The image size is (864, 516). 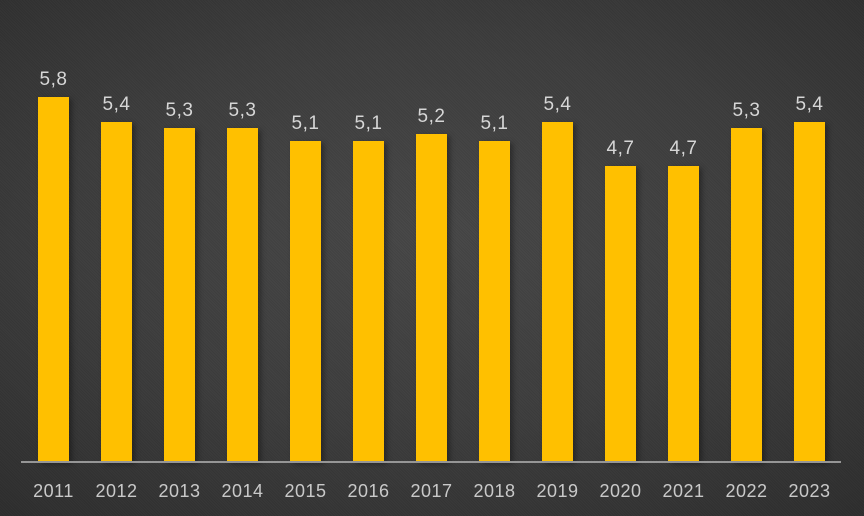 What do you see at coordinates (116, 292) in the screenshot?
I see `bar-2012` at bounding box center [116, 292].